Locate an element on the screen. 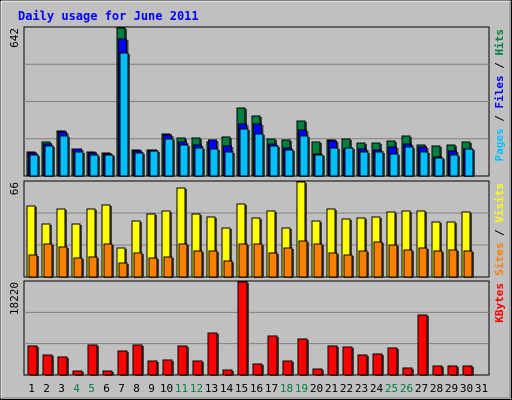 The image size is (512, 400). bar-pages-day-30-fill is located at coordinates (469, 162).